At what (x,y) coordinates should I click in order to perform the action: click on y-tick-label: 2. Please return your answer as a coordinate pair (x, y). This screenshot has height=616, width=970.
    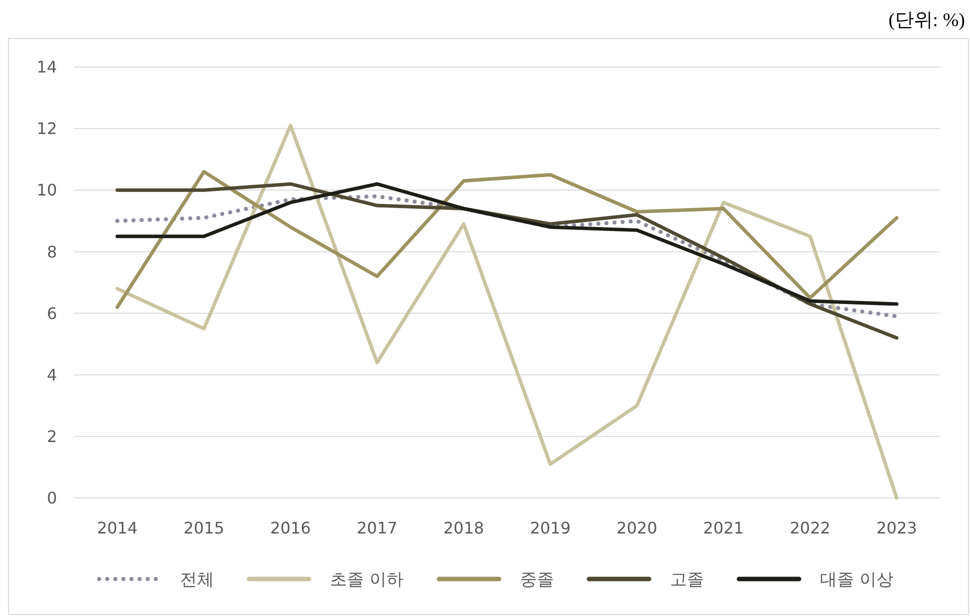
    Looking at the image, I should click on (51, 436).